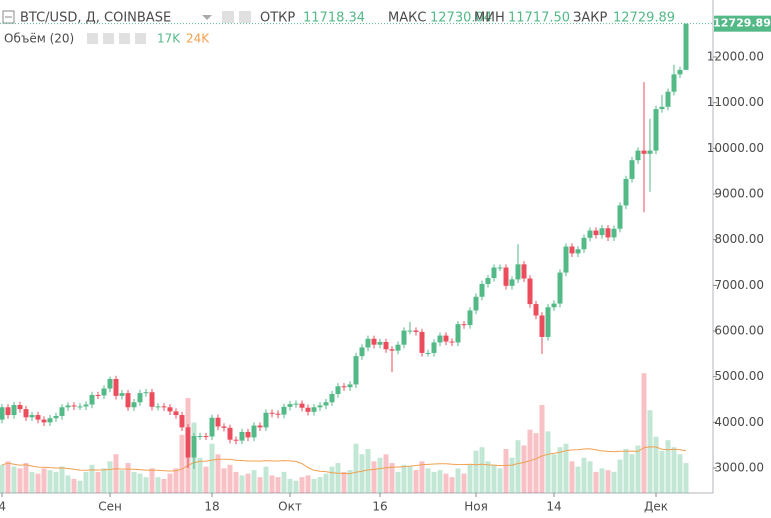 Image resolution: width=771 pixels, height=518 pixels. Describe the element at coordinates (739, 468) in the screenshot. I see `y-tick-label: 3000.00` at that location.